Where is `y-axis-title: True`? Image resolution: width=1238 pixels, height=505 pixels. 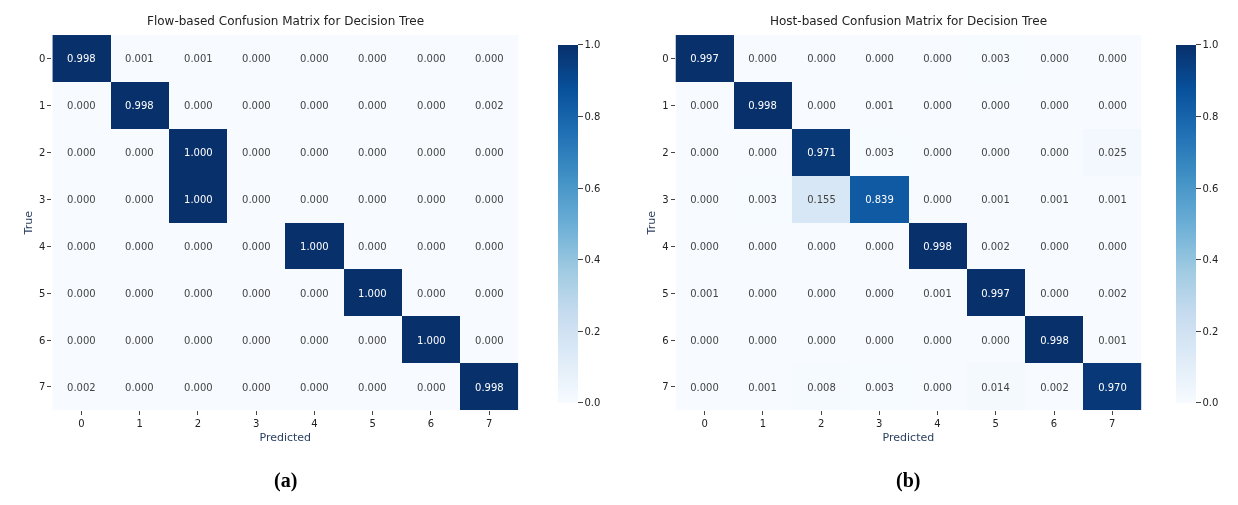
y-axis-title: True is located at coordinates (28, 223).